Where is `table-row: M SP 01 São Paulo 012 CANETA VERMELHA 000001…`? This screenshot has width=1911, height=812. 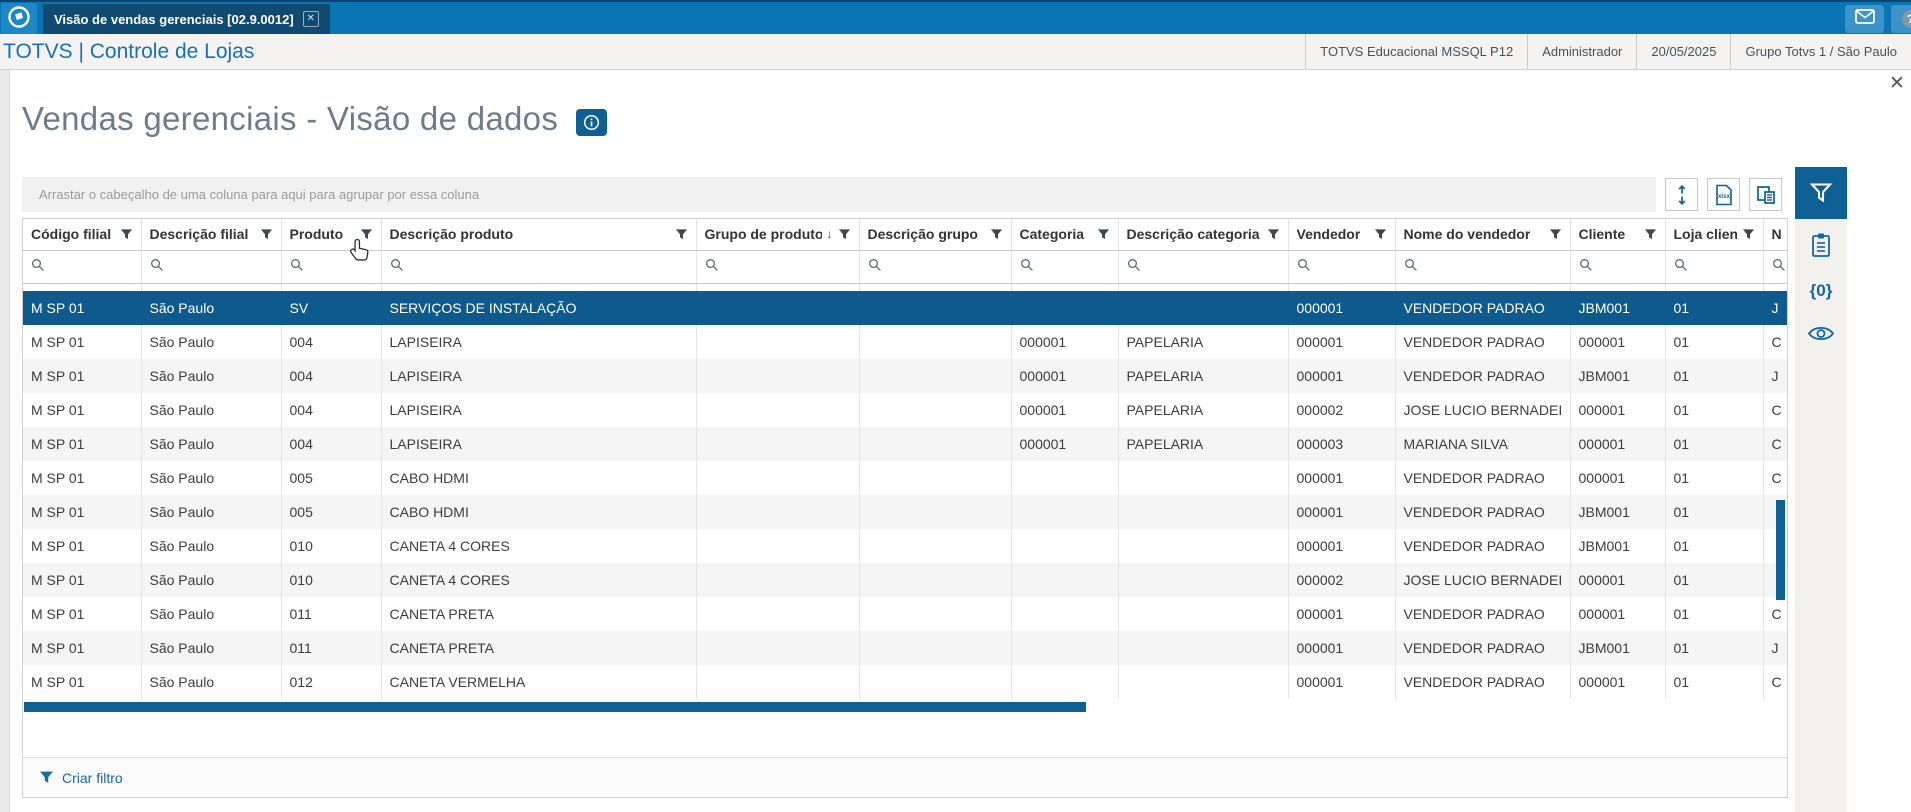 table-row: M SP 01 São Paulo 012 CANETA VERMELHA 000001… is located at coordinates (905, 682).